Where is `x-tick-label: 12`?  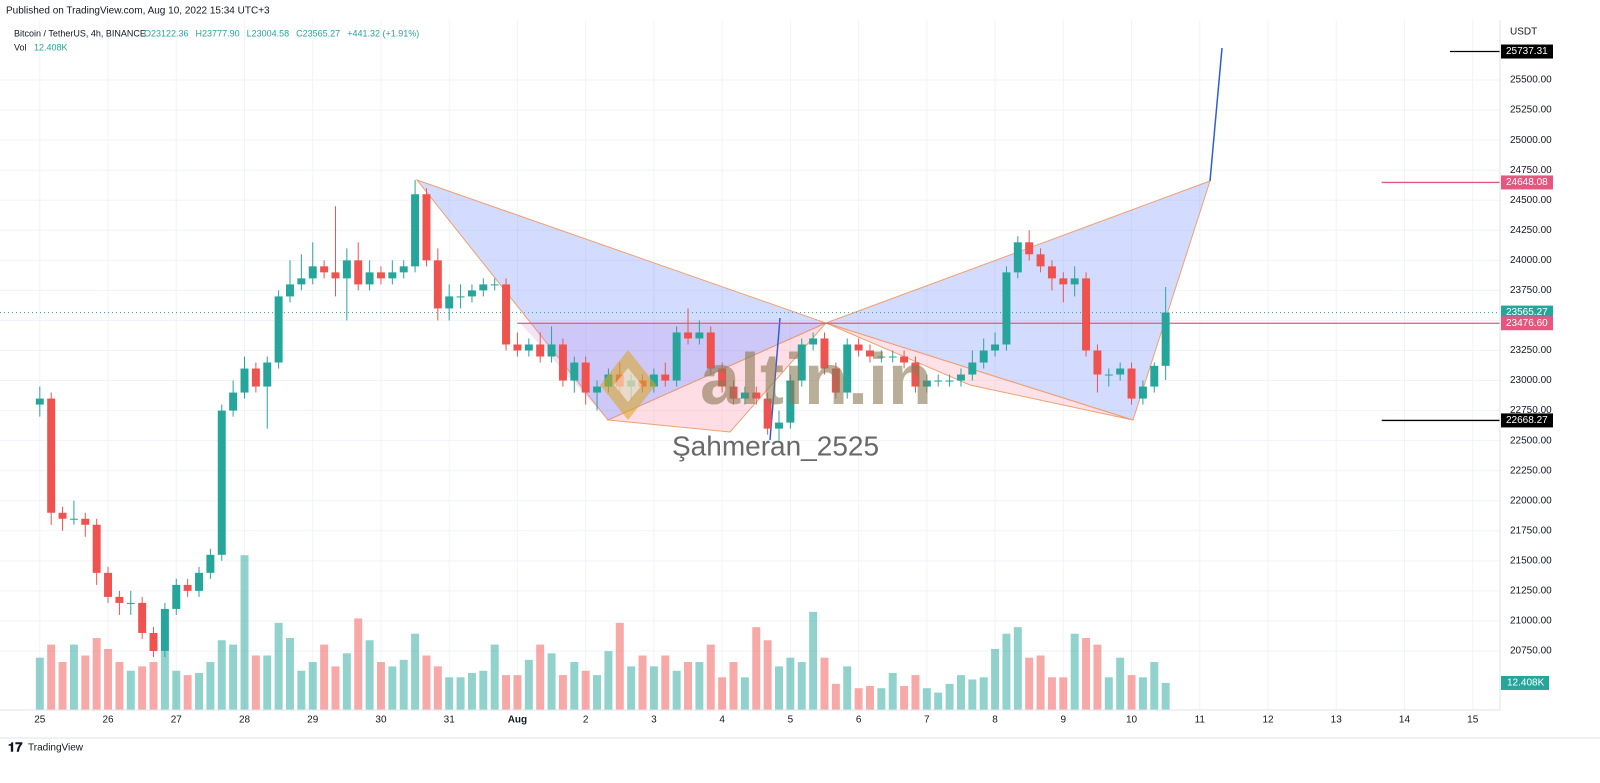 x-tick-label: 12 is located at coordinates (1268, 720).